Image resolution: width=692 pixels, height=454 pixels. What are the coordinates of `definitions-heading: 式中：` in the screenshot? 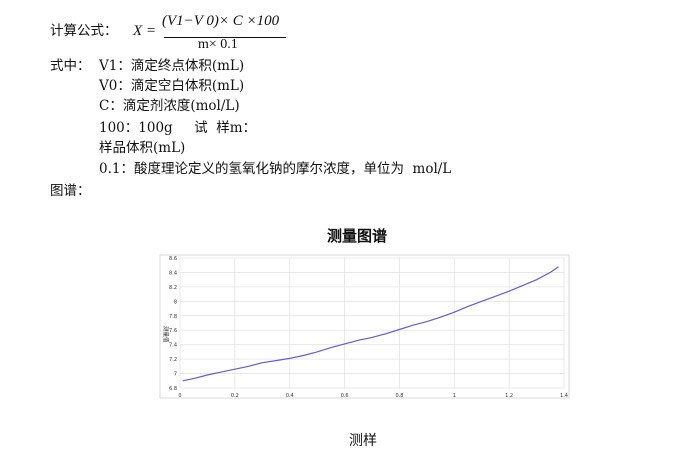 It's located at (70, 66).